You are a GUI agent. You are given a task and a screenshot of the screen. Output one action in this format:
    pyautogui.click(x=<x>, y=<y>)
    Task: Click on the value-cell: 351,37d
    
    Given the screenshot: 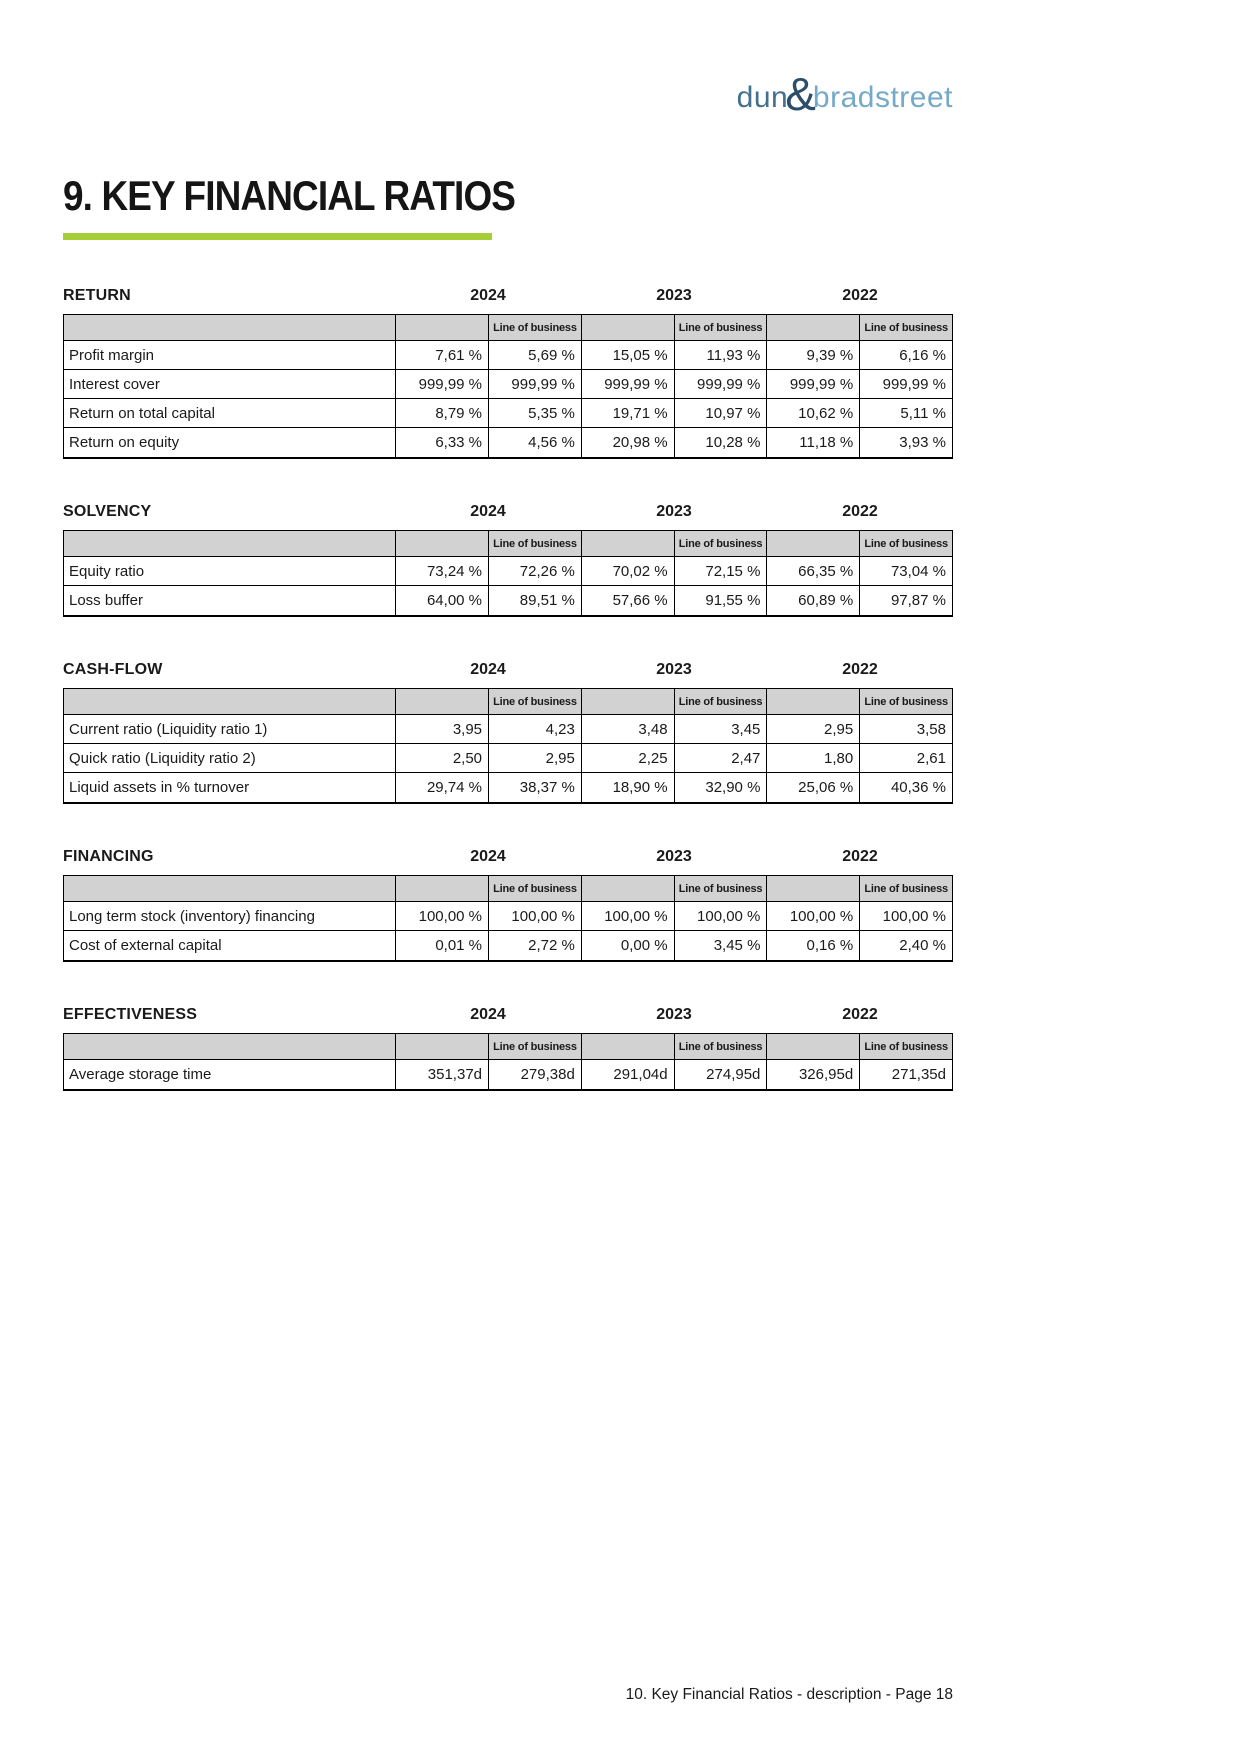 What is the action you would take?
    pyautogui.click(x=441, y=1074)
    